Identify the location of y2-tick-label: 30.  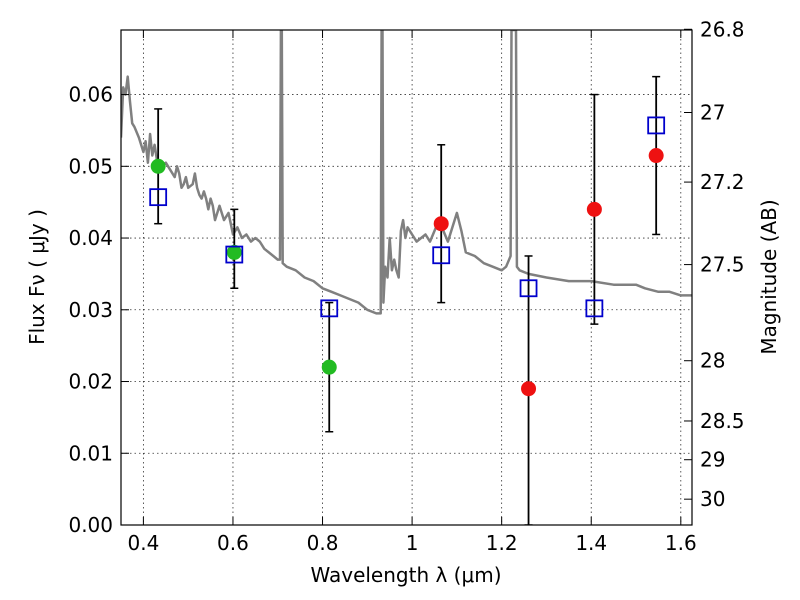
(712, 499).